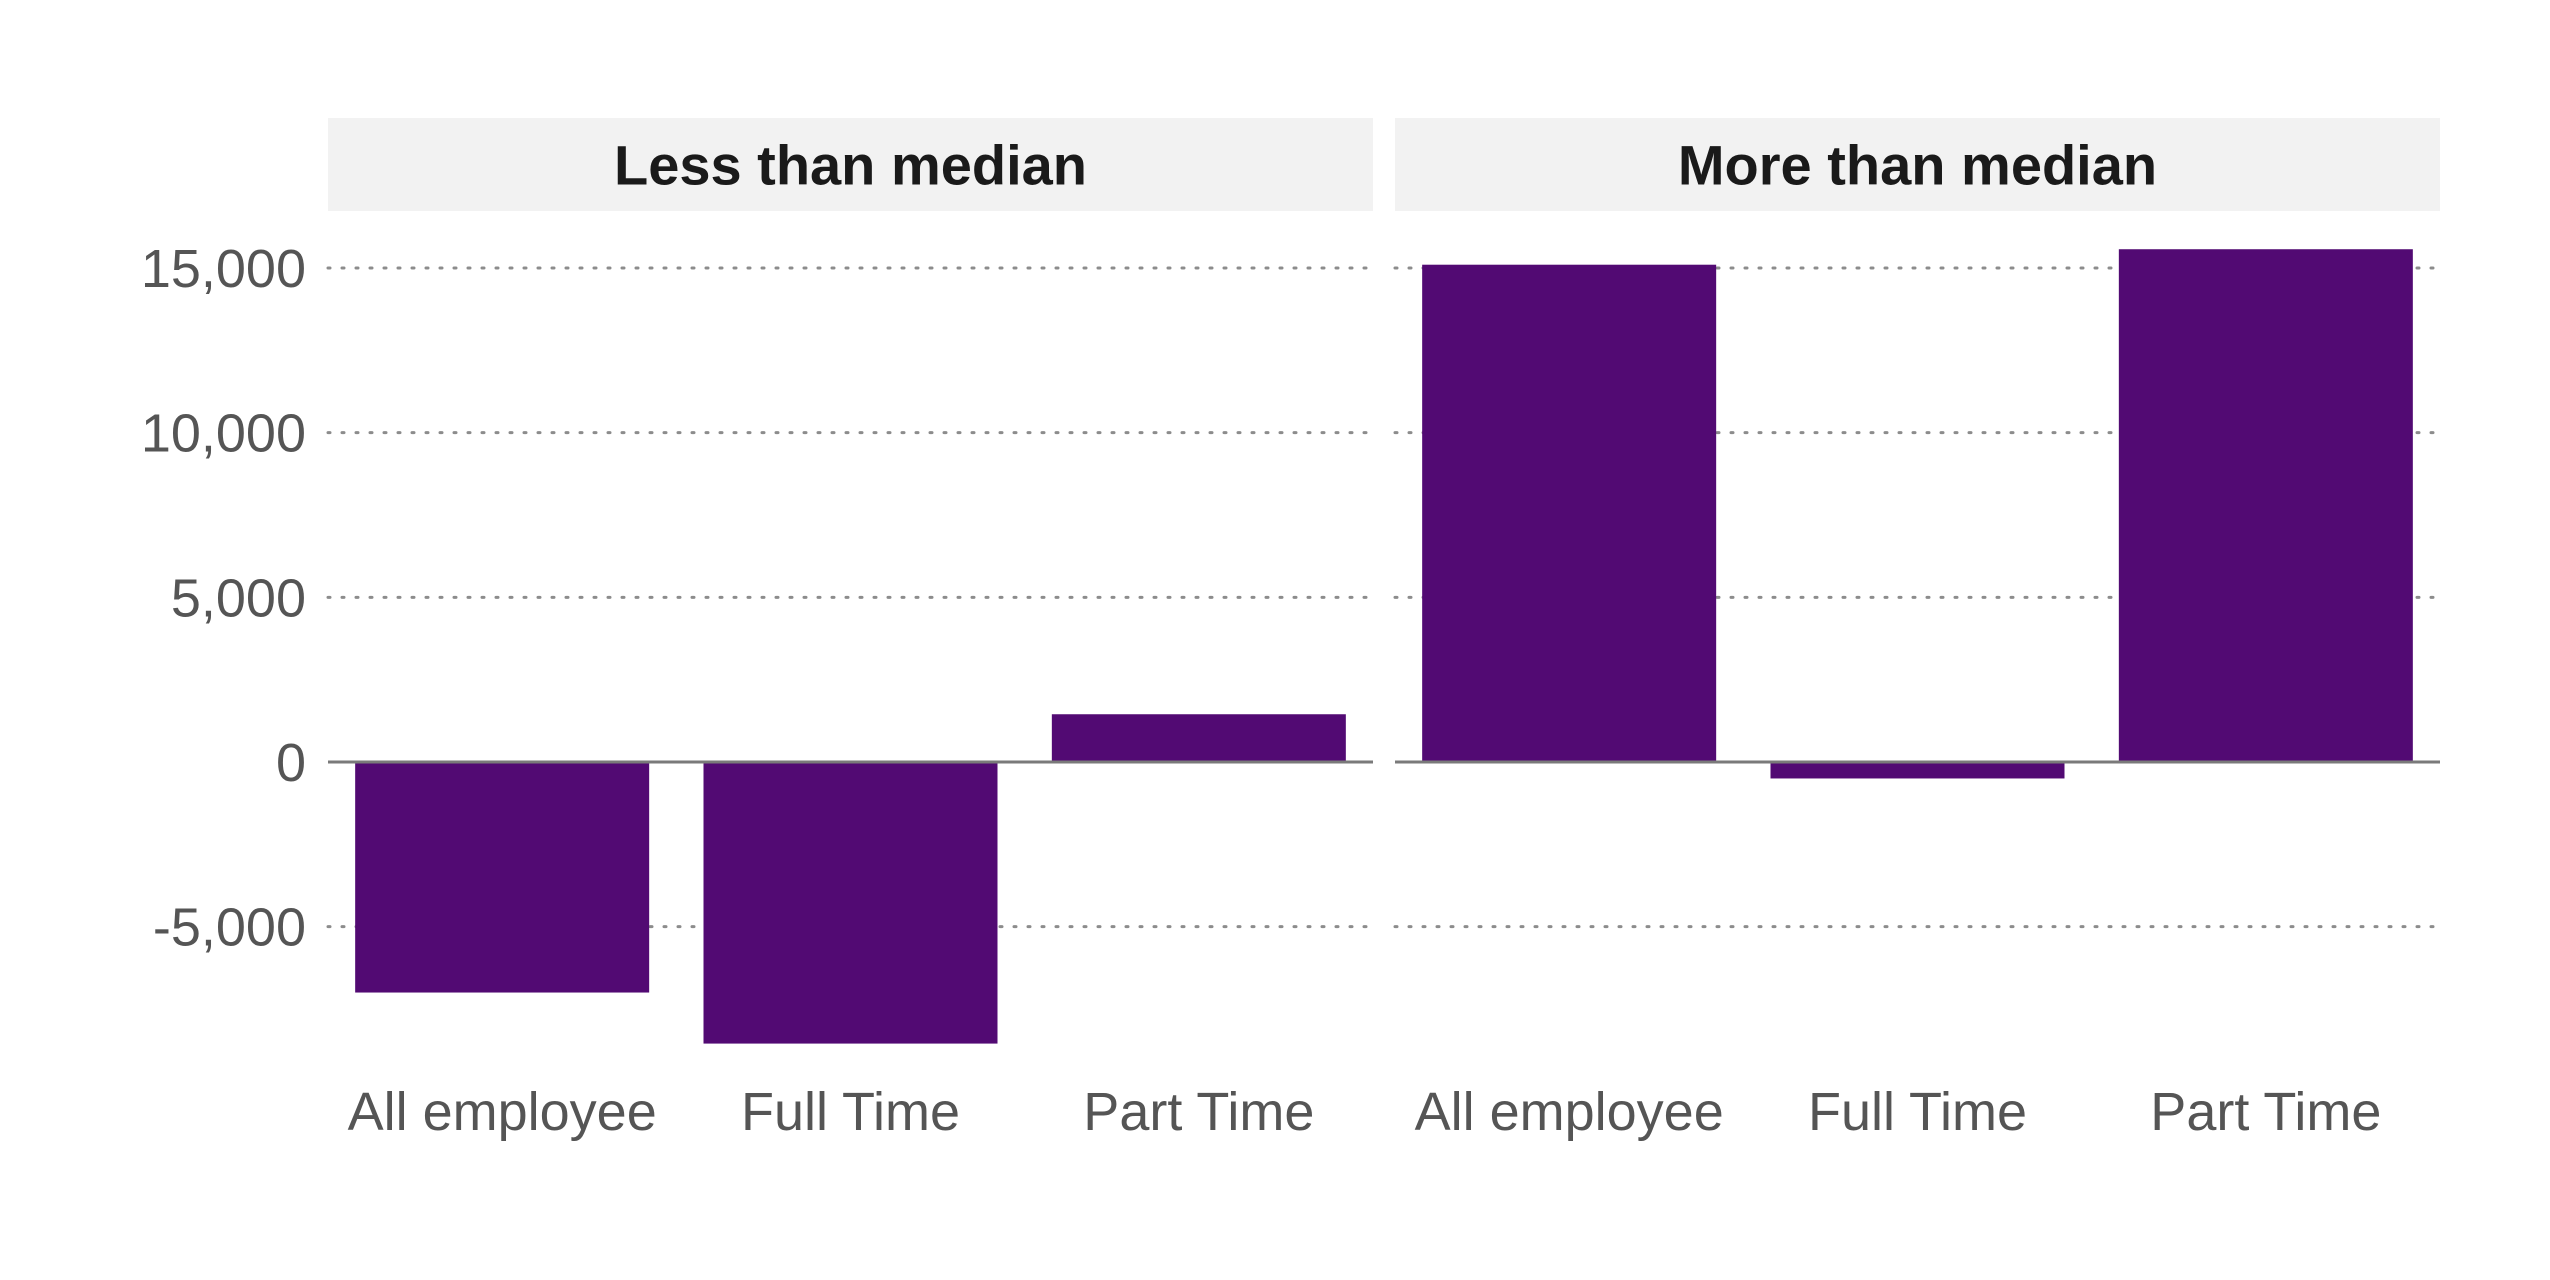 The height and width of the screenshot is (1280, 2550). Describe the element at coordinates (223, 434) in the screenshot. I see `y-tick-label: 10,000` at that location.